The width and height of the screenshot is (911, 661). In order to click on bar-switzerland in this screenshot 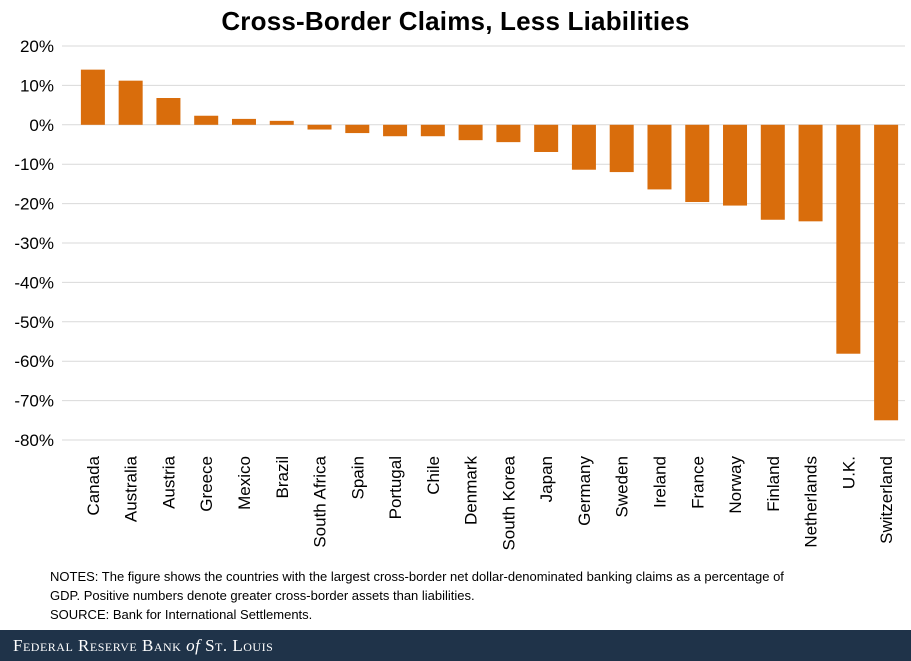, I will do `click(886, 272)`.